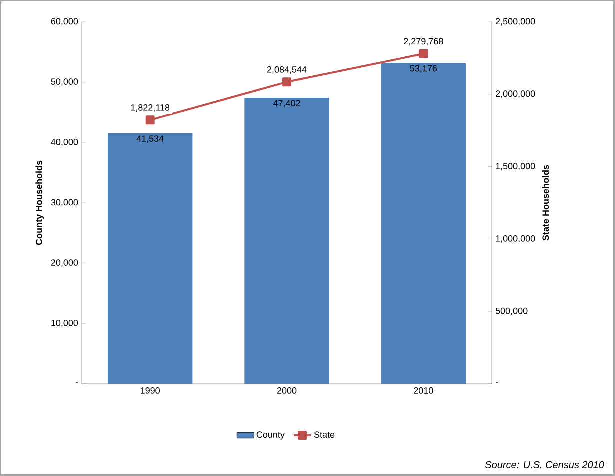  What do you see at coordinates (512, 312) in the screenshot?
I see `y2-tick-label: 500,000` at bounding box center [512, 312].